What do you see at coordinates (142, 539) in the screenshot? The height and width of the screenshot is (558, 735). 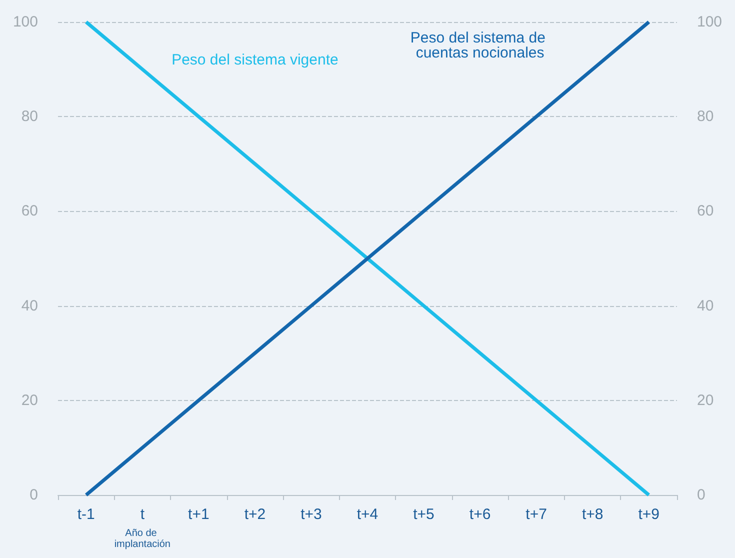 I see `text: Año de implantación` at bounding box center [142, 539].